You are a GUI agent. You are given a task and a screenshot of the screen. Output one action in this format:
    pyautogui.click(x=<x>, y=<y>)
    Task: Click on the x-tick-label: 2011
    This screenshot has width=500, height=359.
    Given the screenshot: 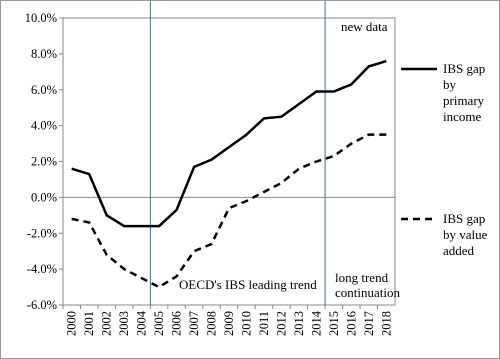 What is the action you would take?
    pyautogui.click(x=264, y=323)
    